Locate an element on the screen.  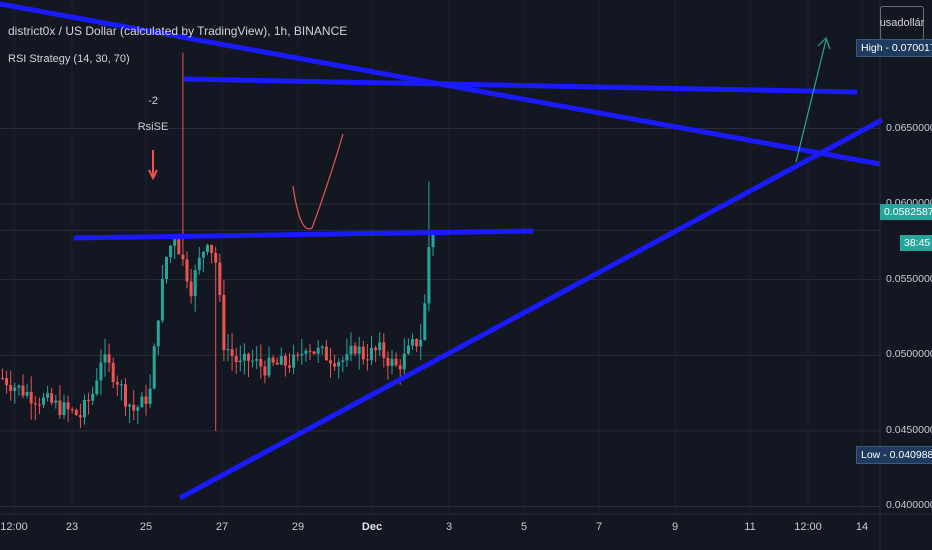
time-tick-label: 14 is located at coordinates (862, 527).